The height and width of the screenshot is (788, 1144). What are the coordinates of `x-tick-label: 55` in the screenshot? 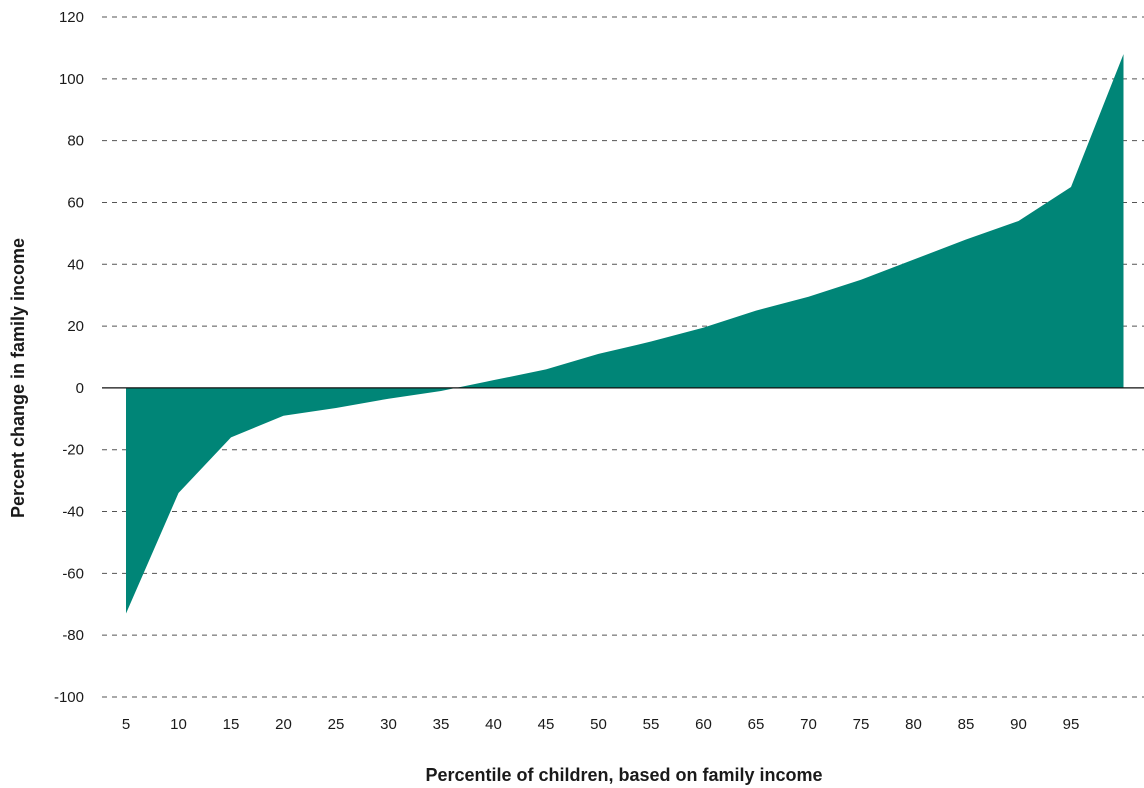 It's located at (651, 724).